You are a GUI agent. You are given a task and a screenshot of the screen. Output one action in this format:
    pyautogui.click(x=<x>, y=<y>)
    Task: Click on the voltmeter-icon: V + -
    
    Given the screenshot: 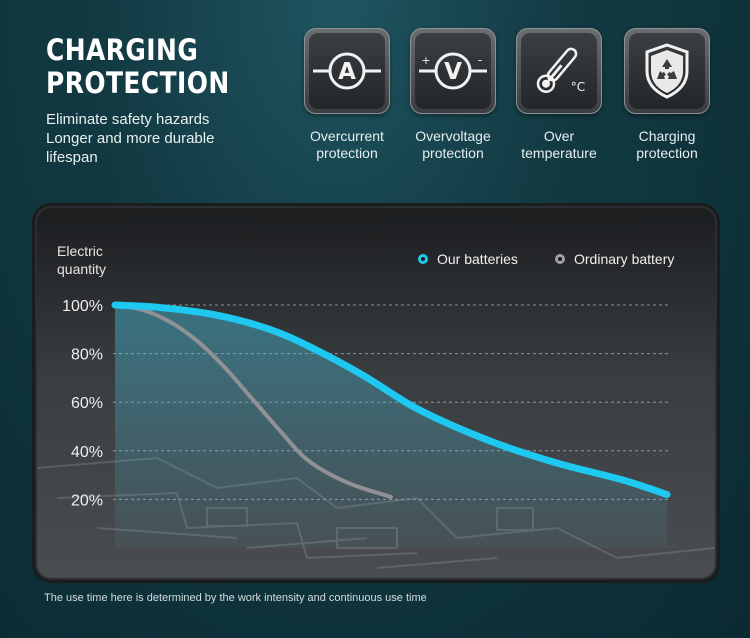 What is the action you would take?
    pyautogui.click(x=453, y=71)
    